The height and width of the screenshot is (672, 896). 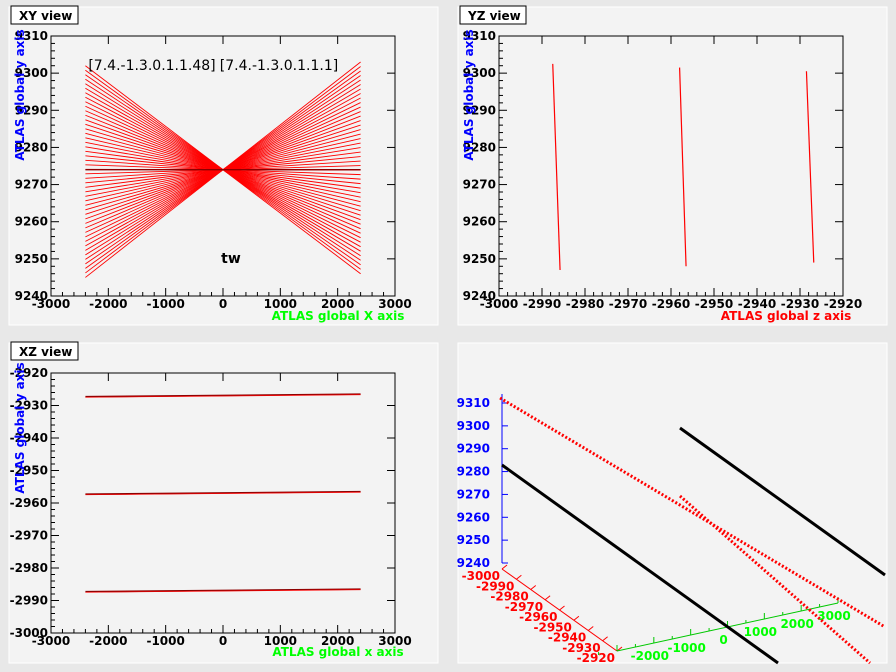 What do you see at coordinates (29, 633) in the screenshot?
I see `y-tick-label: -3000` at bounding box center [29, 633].